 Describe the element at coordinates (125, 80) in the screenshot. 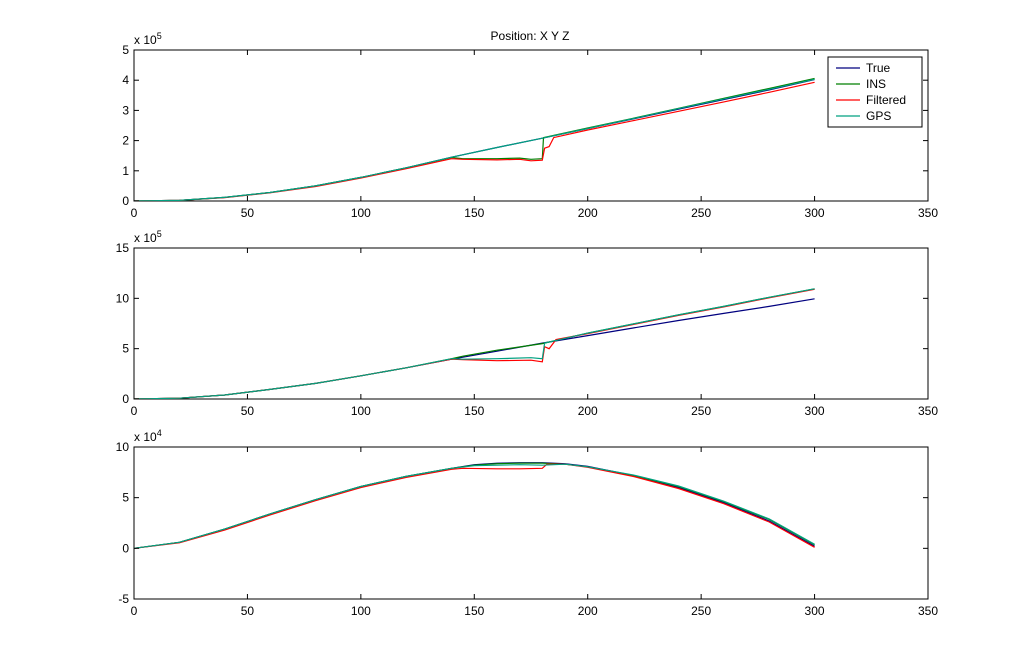

I see `y-tick-label: 4` at that location.